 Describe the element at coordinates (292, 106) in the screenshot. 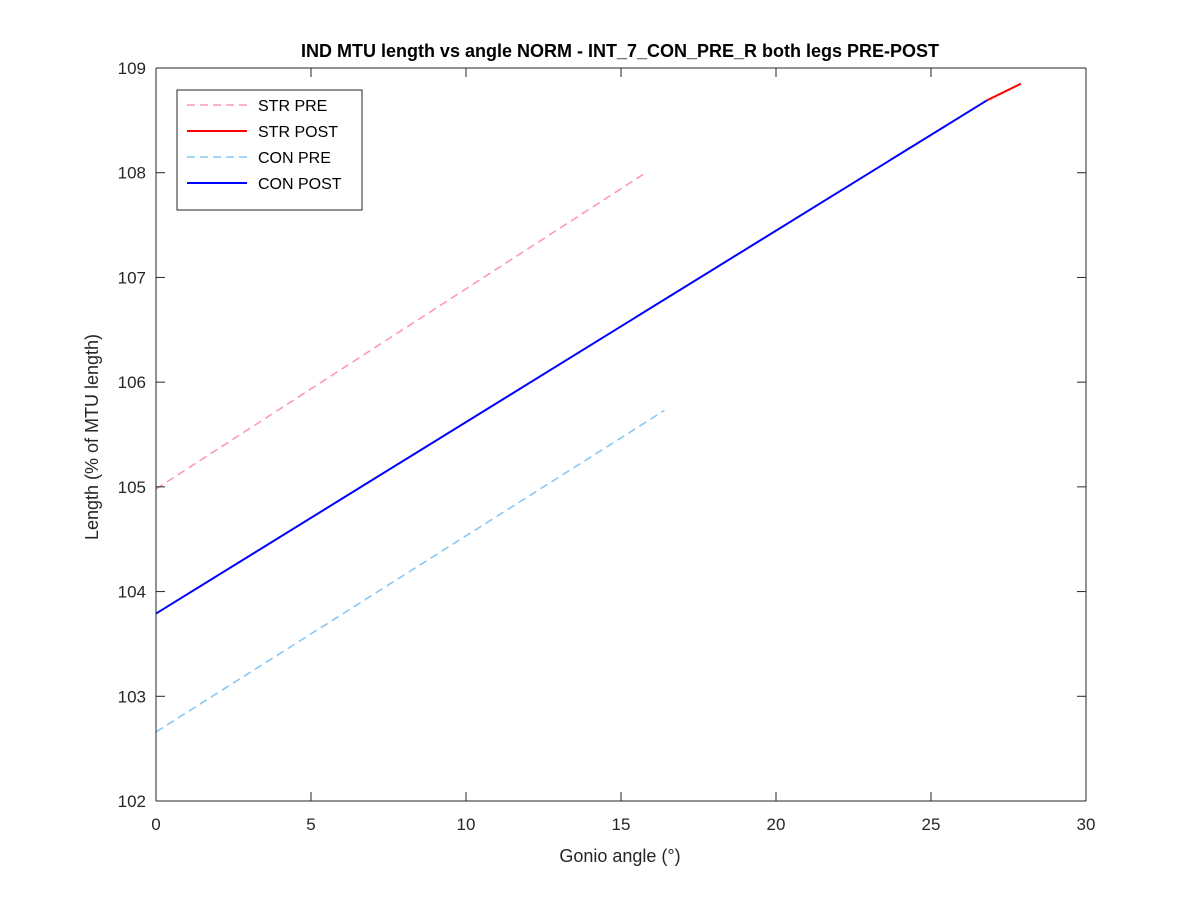

I see `legend-label-0: STR PRE` at that location.